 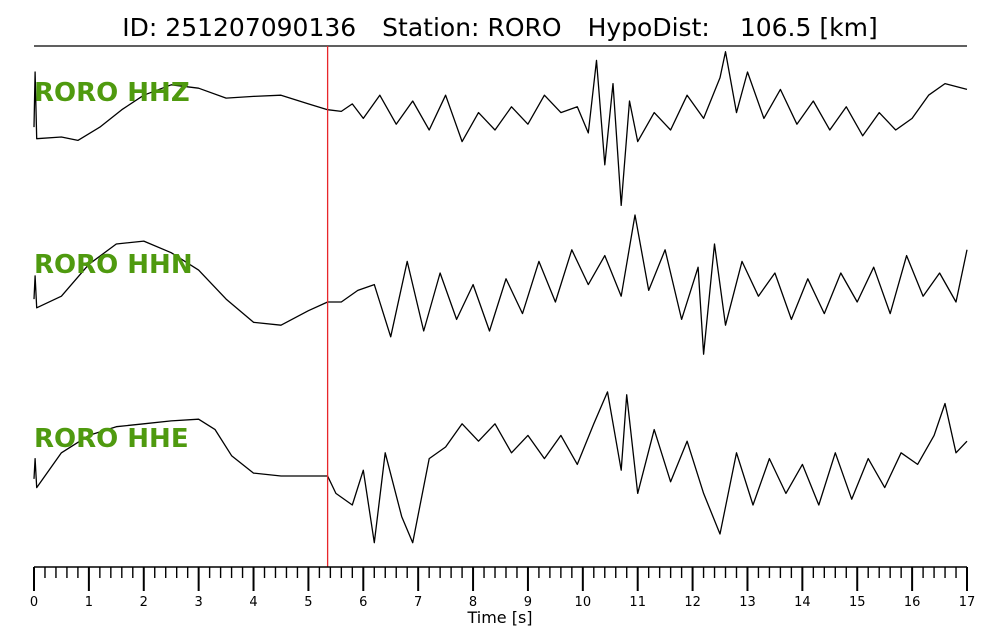 What do you see at coordinates (583, 602) in the screenshot?
I see `x-tick-label: 10` at bounding box center [583, 602].